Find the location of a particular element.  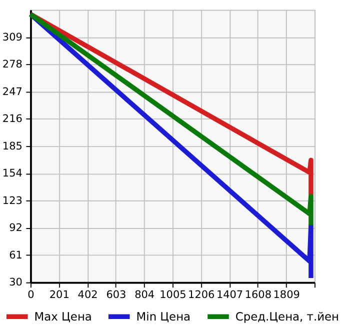

x-tick-label: 1809 is located at coordinates (286, 295).